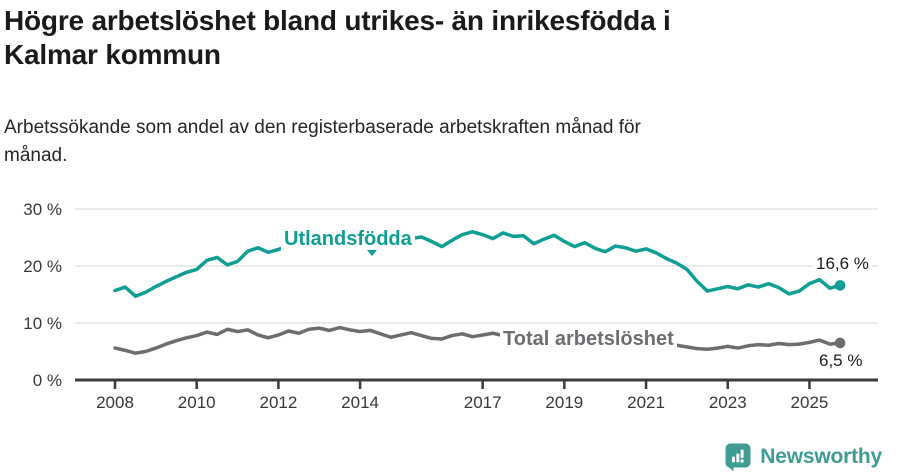 This screenshot has width=900, height=474. What do you see at coordinates (36, 155) in the screenshot?
I see `chart-subtitle-line2: månad.` at bounding box center [36, 155].